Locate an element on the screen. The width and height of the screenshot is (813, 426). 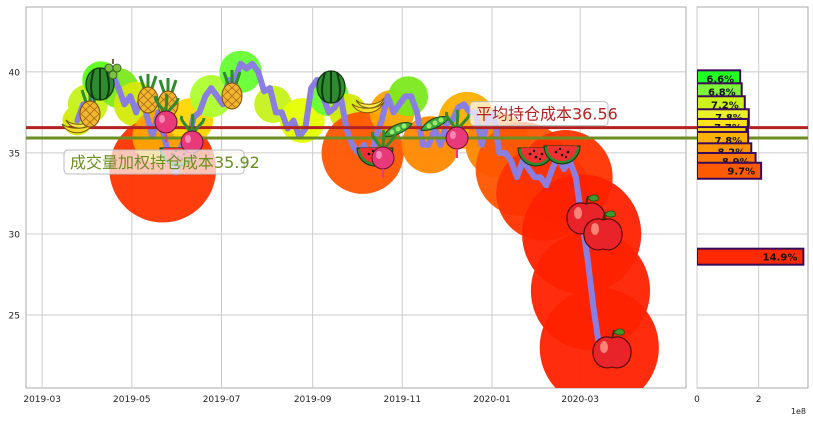
x-tick-label: 2019-07 is located at coordinates (222, 400).